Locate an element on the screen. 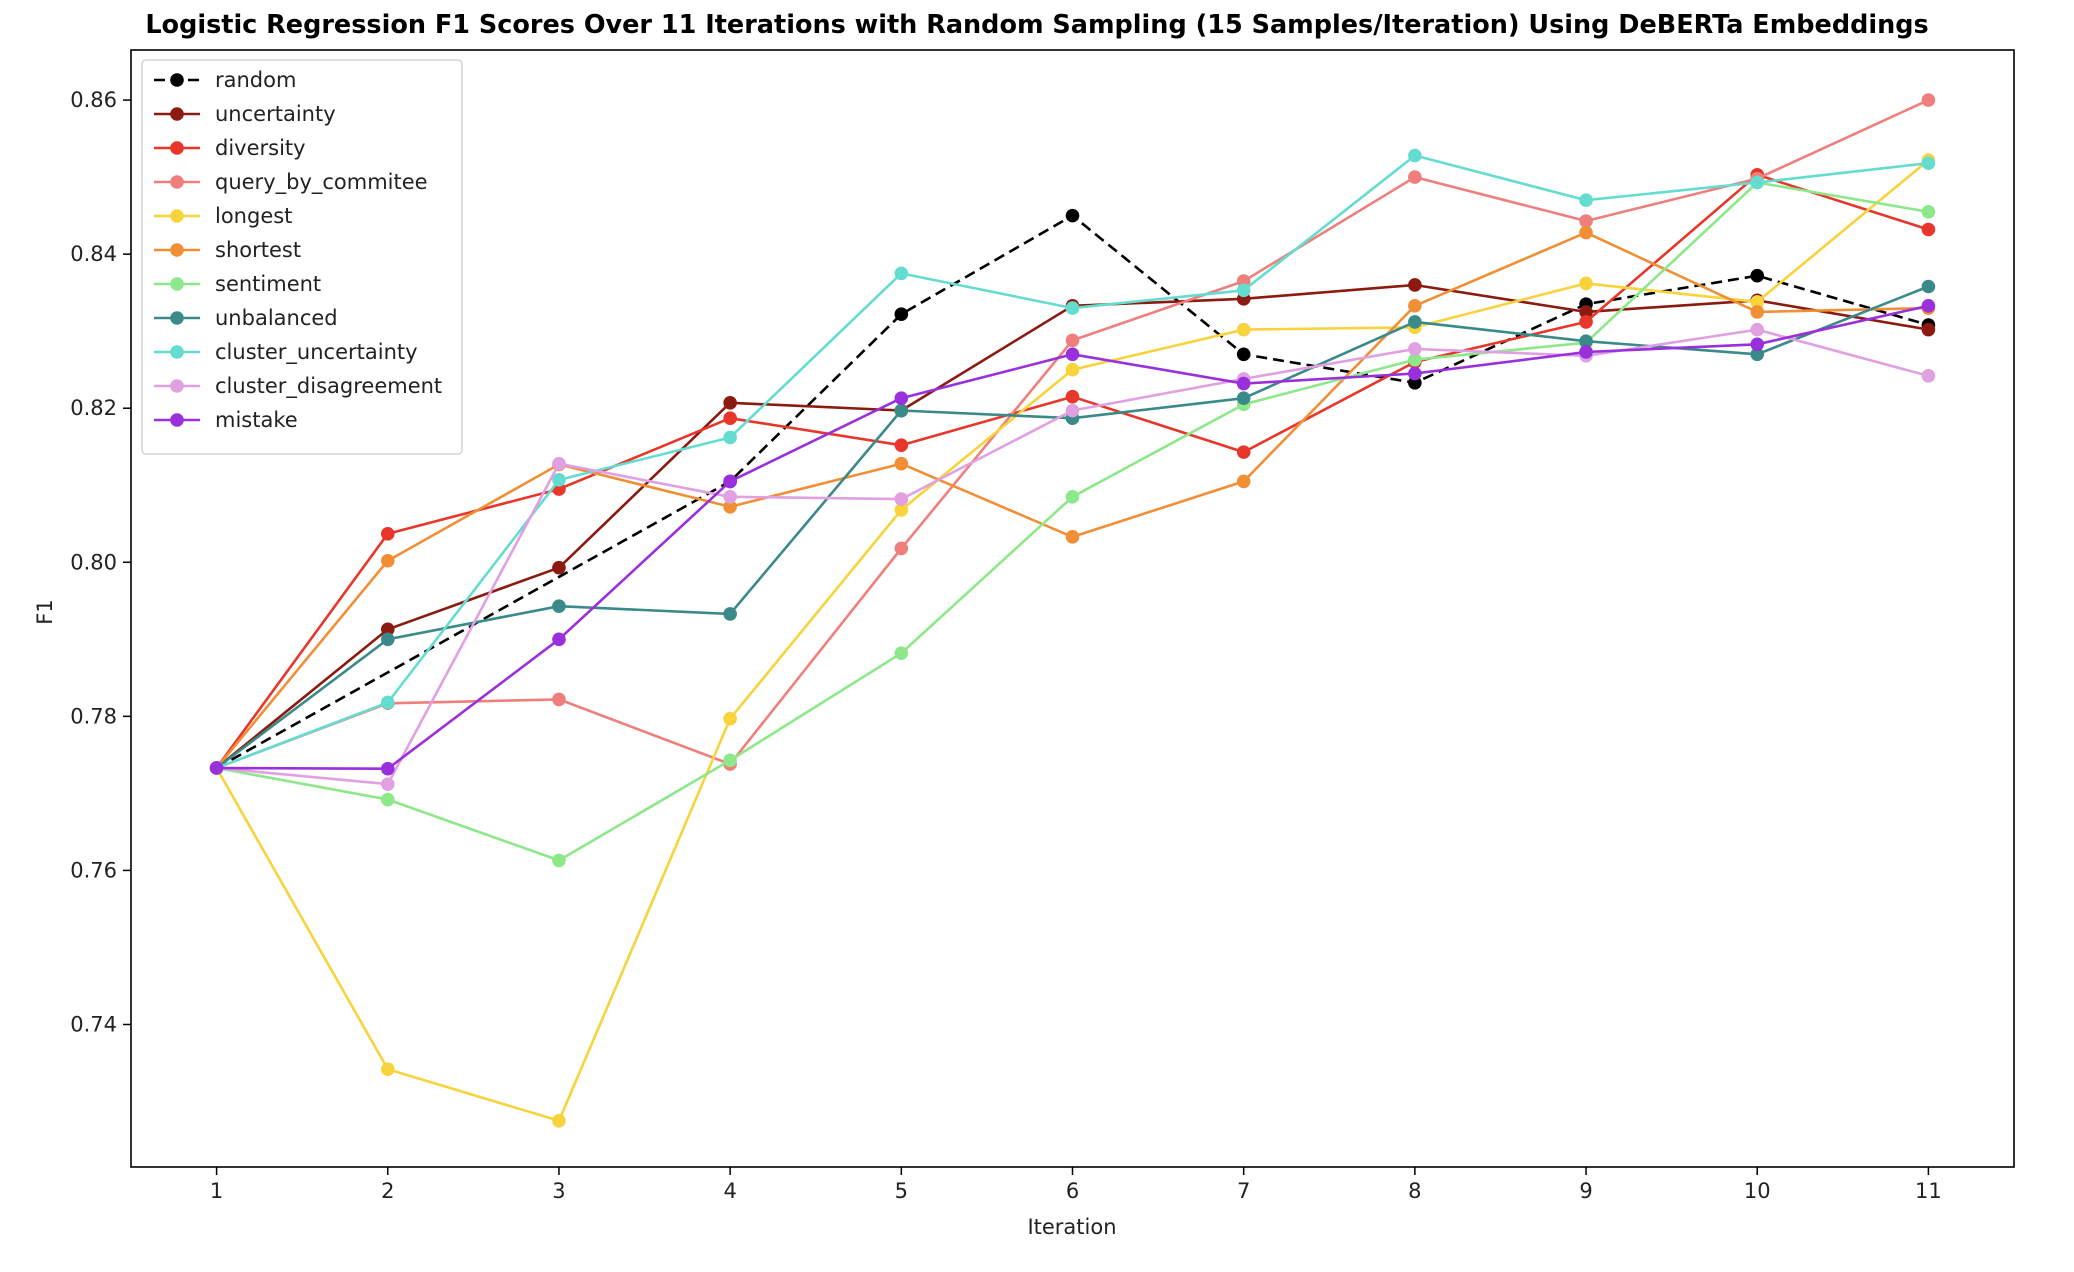 This screenshot has height=1272, width=2074. legend-item: query_by_commitee is located at coordinates (291, 182).